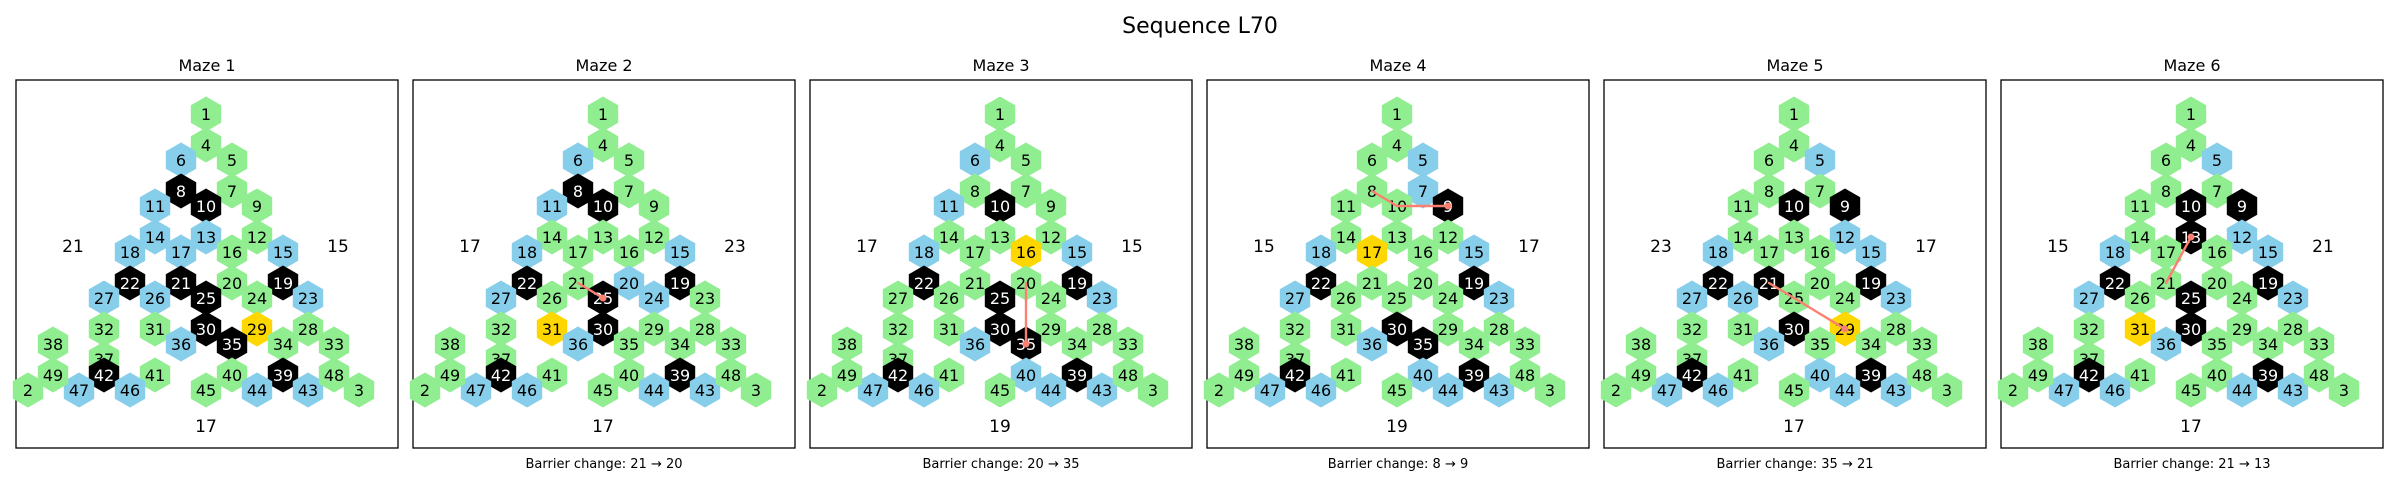 Image resolution: width=2400 pixels, height=480 pixels. I want to click on hex-cell-number: 29, so click(654, 329).